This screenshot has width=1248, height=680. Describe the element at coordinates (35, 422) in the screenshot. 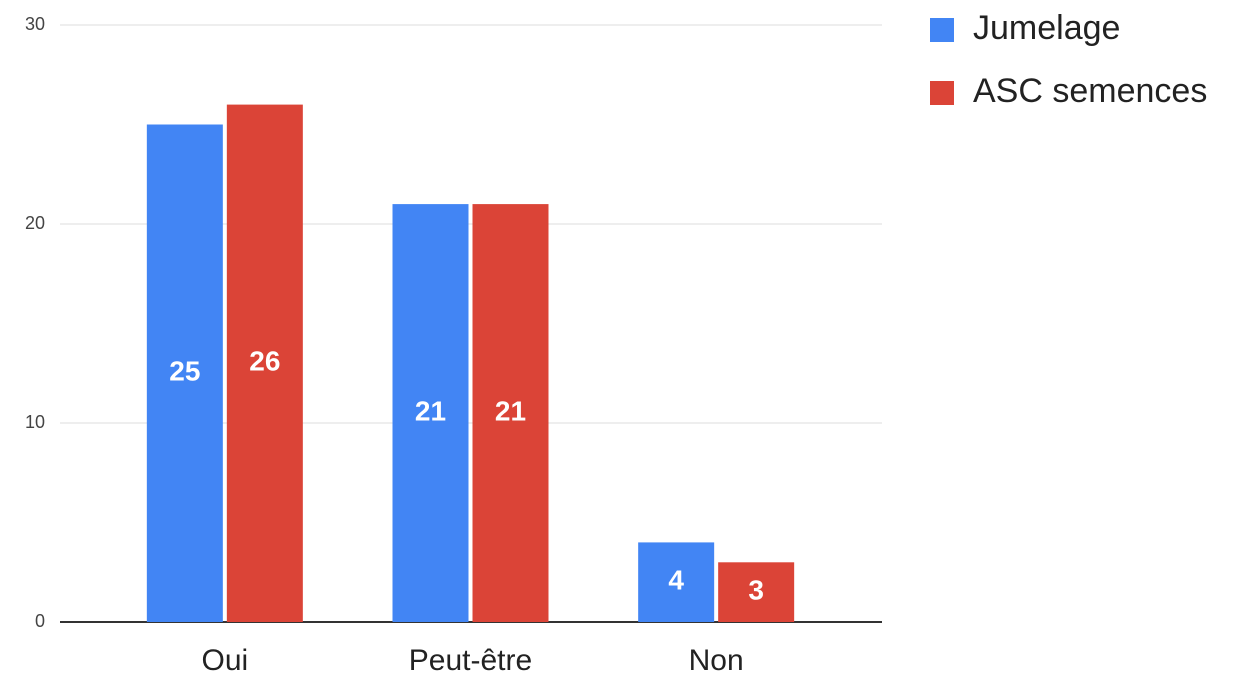

I see `y-tick-label: 10` at that location.